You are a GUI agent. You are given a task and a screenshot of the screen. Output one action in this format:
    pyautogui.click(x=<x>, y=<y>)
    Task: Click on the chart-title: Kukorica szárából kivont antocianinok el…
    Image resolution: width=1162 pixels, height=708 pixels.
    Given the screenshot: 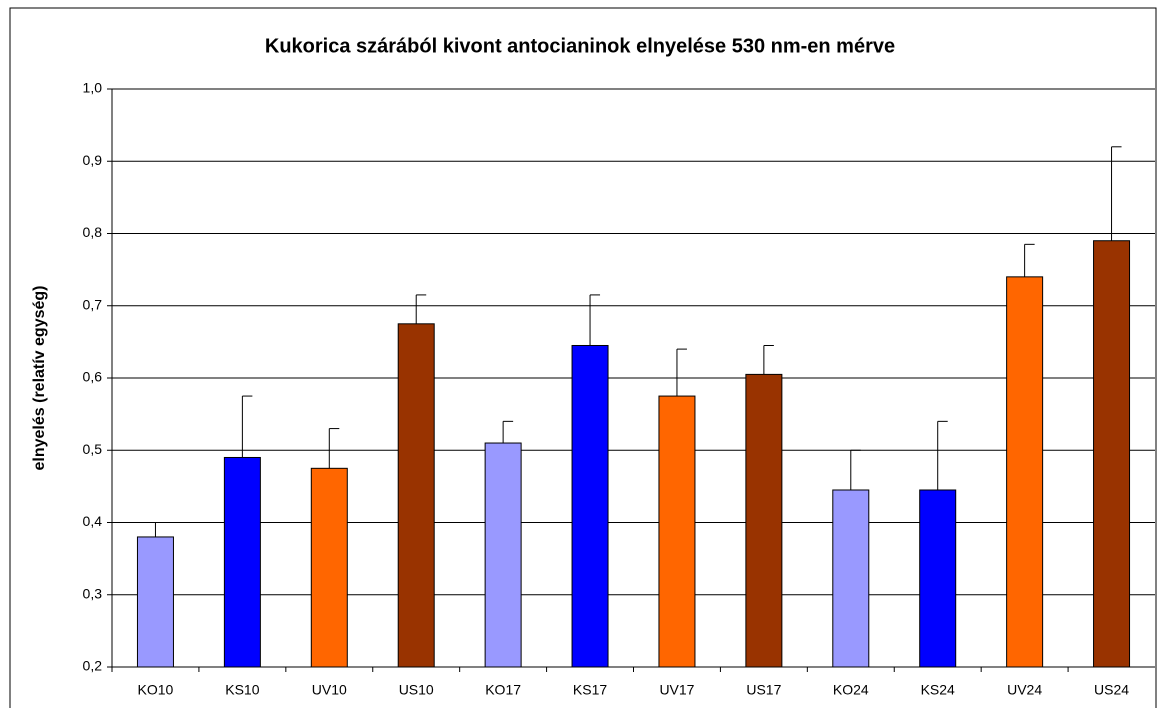 What is the action you would take?
    pyautogui.click(x=580, y=46)
    